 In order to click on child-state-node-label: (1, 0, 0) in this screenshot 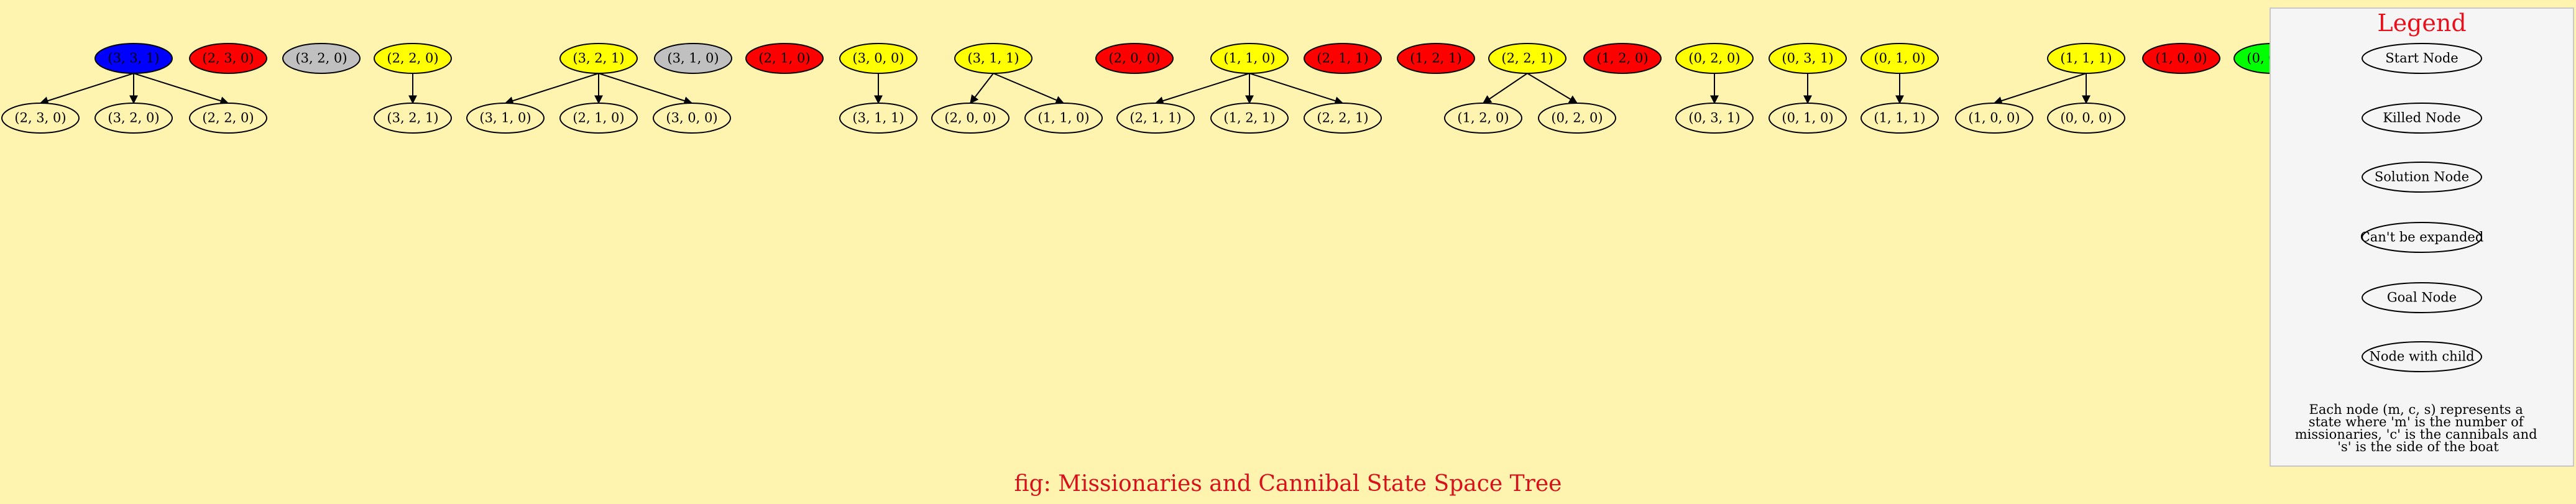, I will do `click(1994, 118)`.